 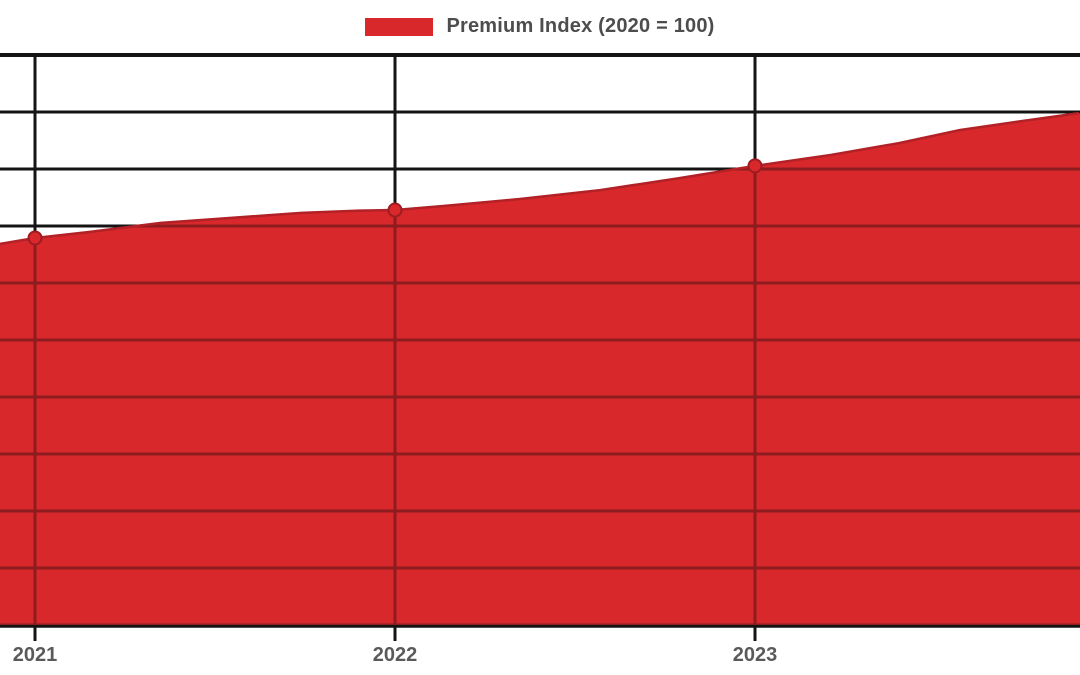 What do you see at coordinates (399, 26) in the screenshot?
I see `legend-swatch` at bounding box center [399, 26].